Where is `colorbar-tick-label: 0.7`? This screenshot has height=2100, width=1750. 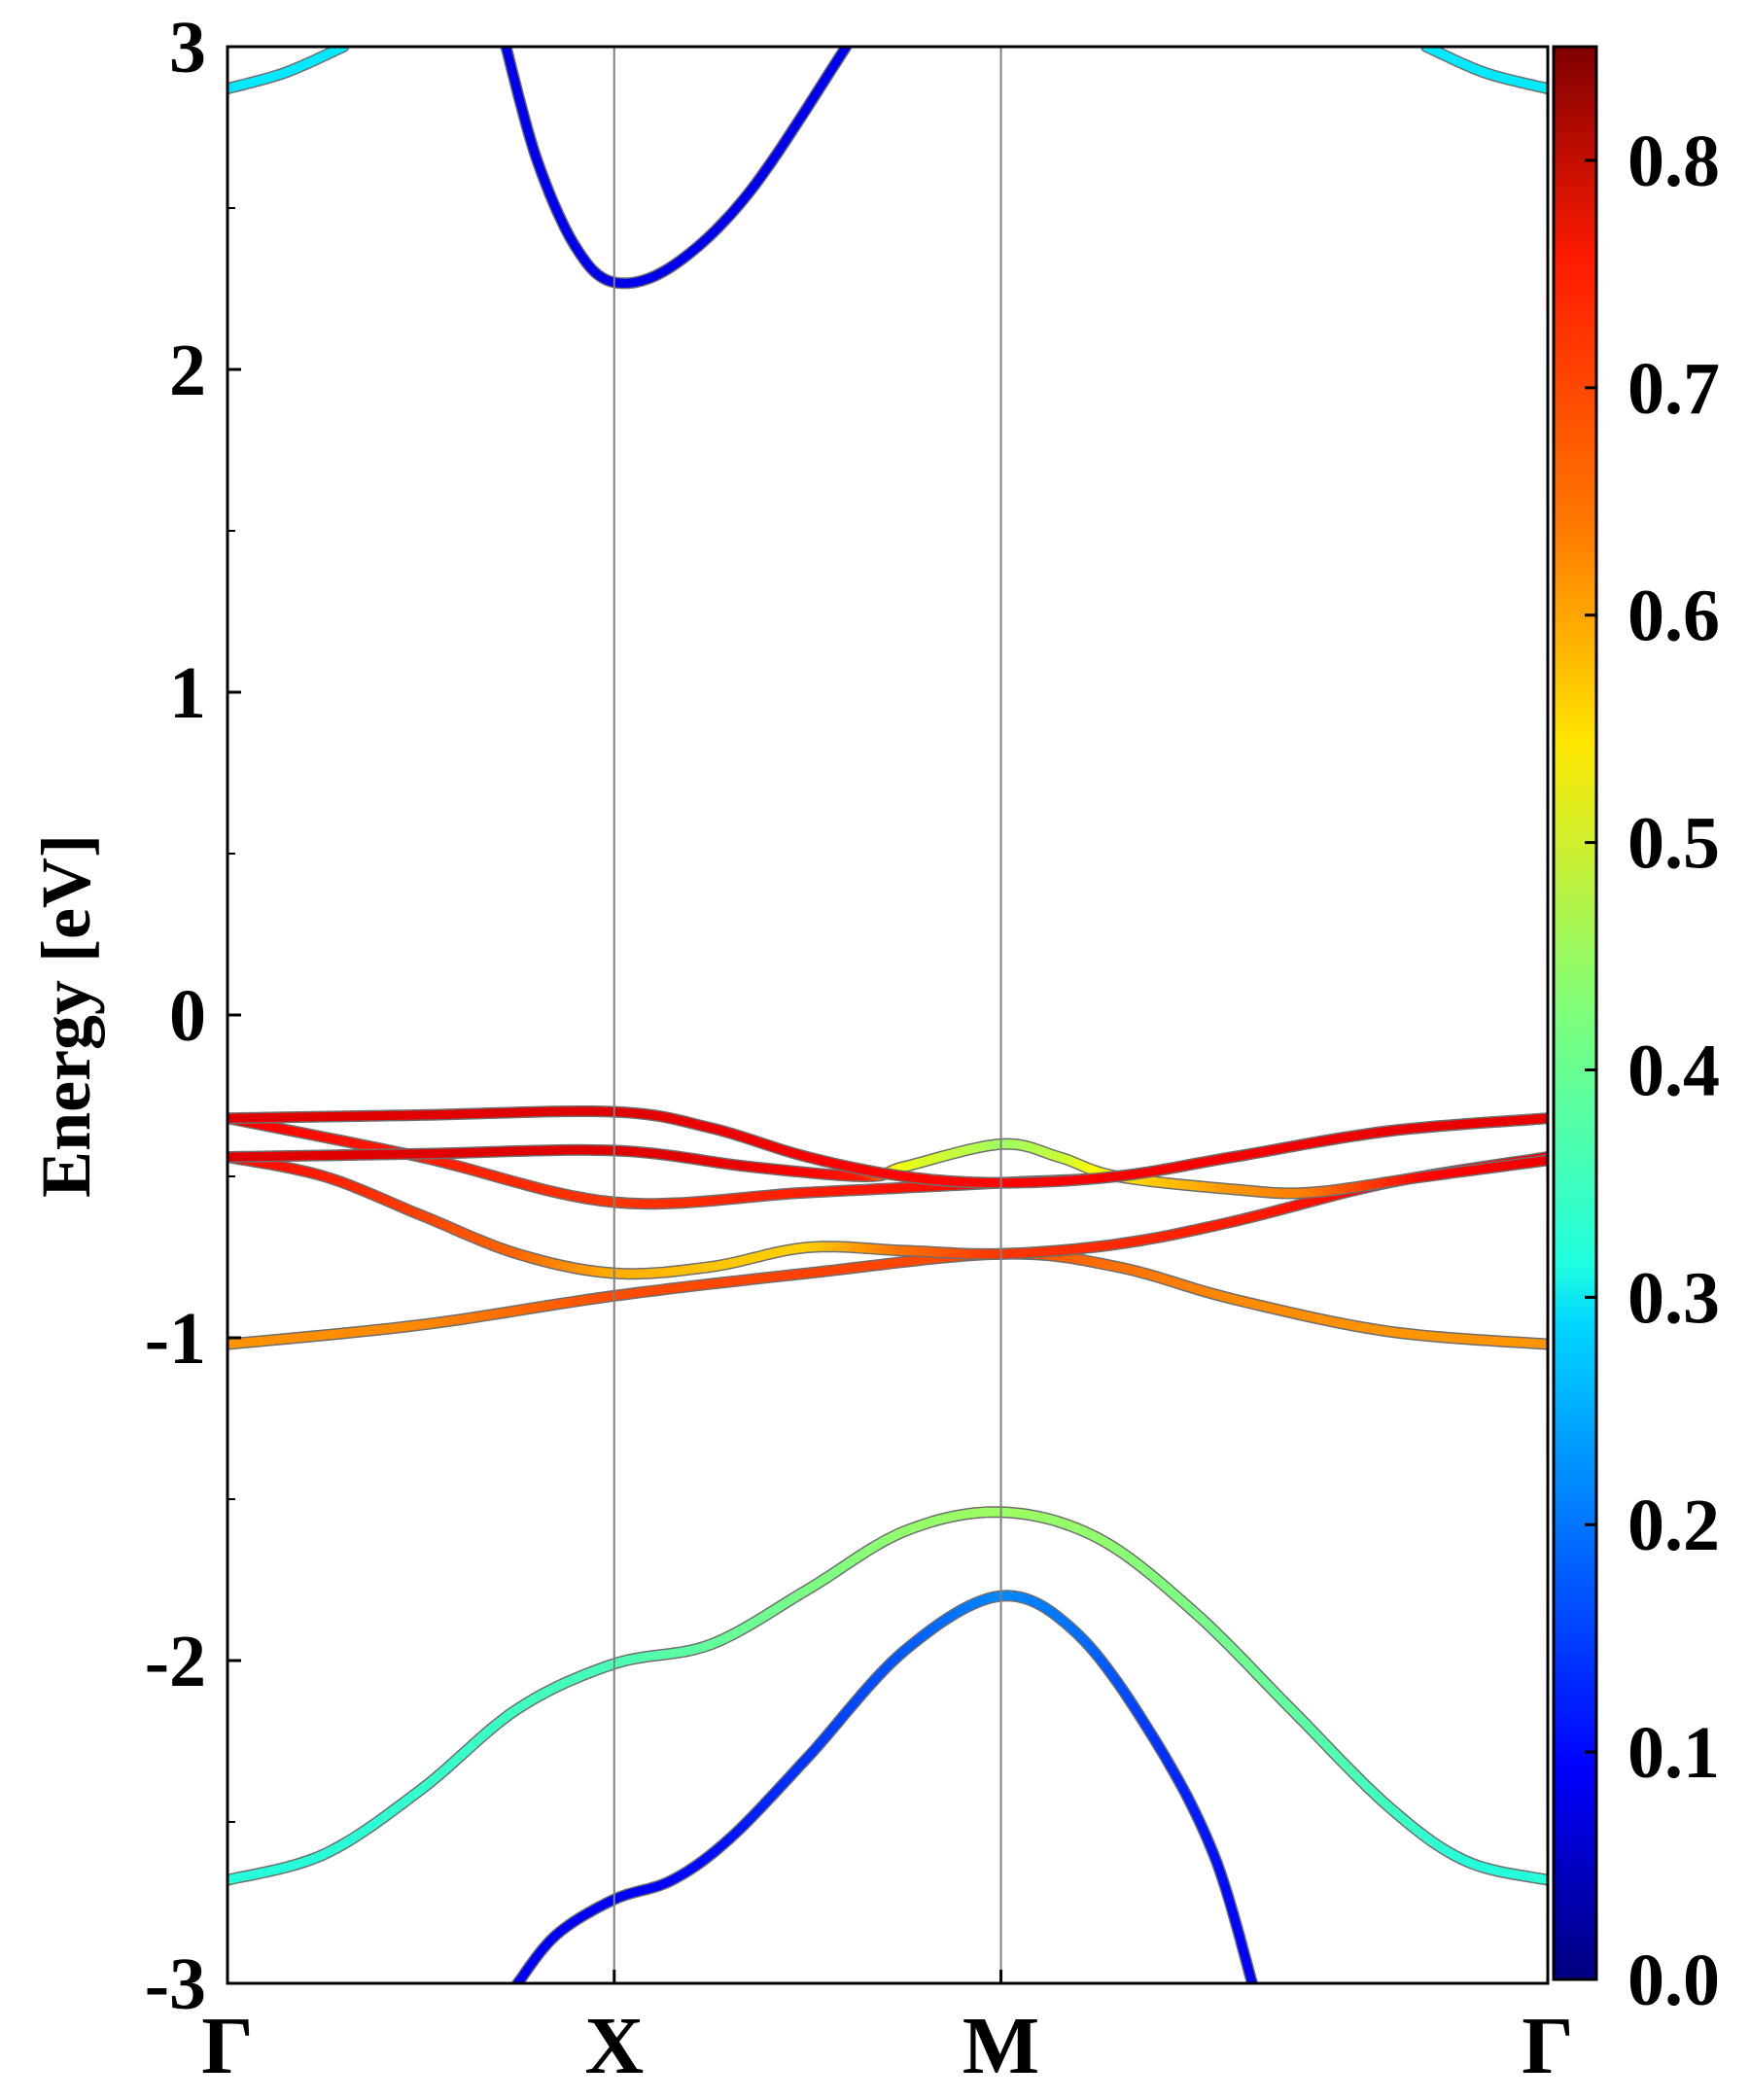
colorbar-tick-label: 0.7 is located at coordinates (1674, 389).